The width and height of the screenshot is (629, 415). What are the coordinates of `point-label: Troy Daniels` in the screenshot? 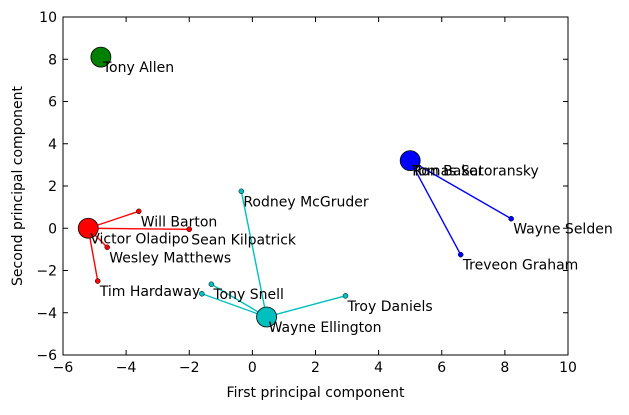 It's located at (389, 307).